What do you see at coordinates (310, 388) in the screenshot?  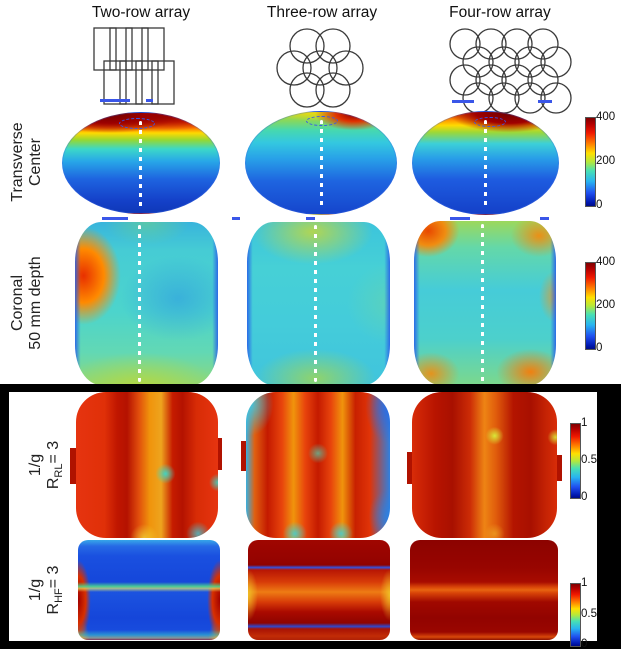 I see `panel-divider-bar` at bounding box center [310, 388].